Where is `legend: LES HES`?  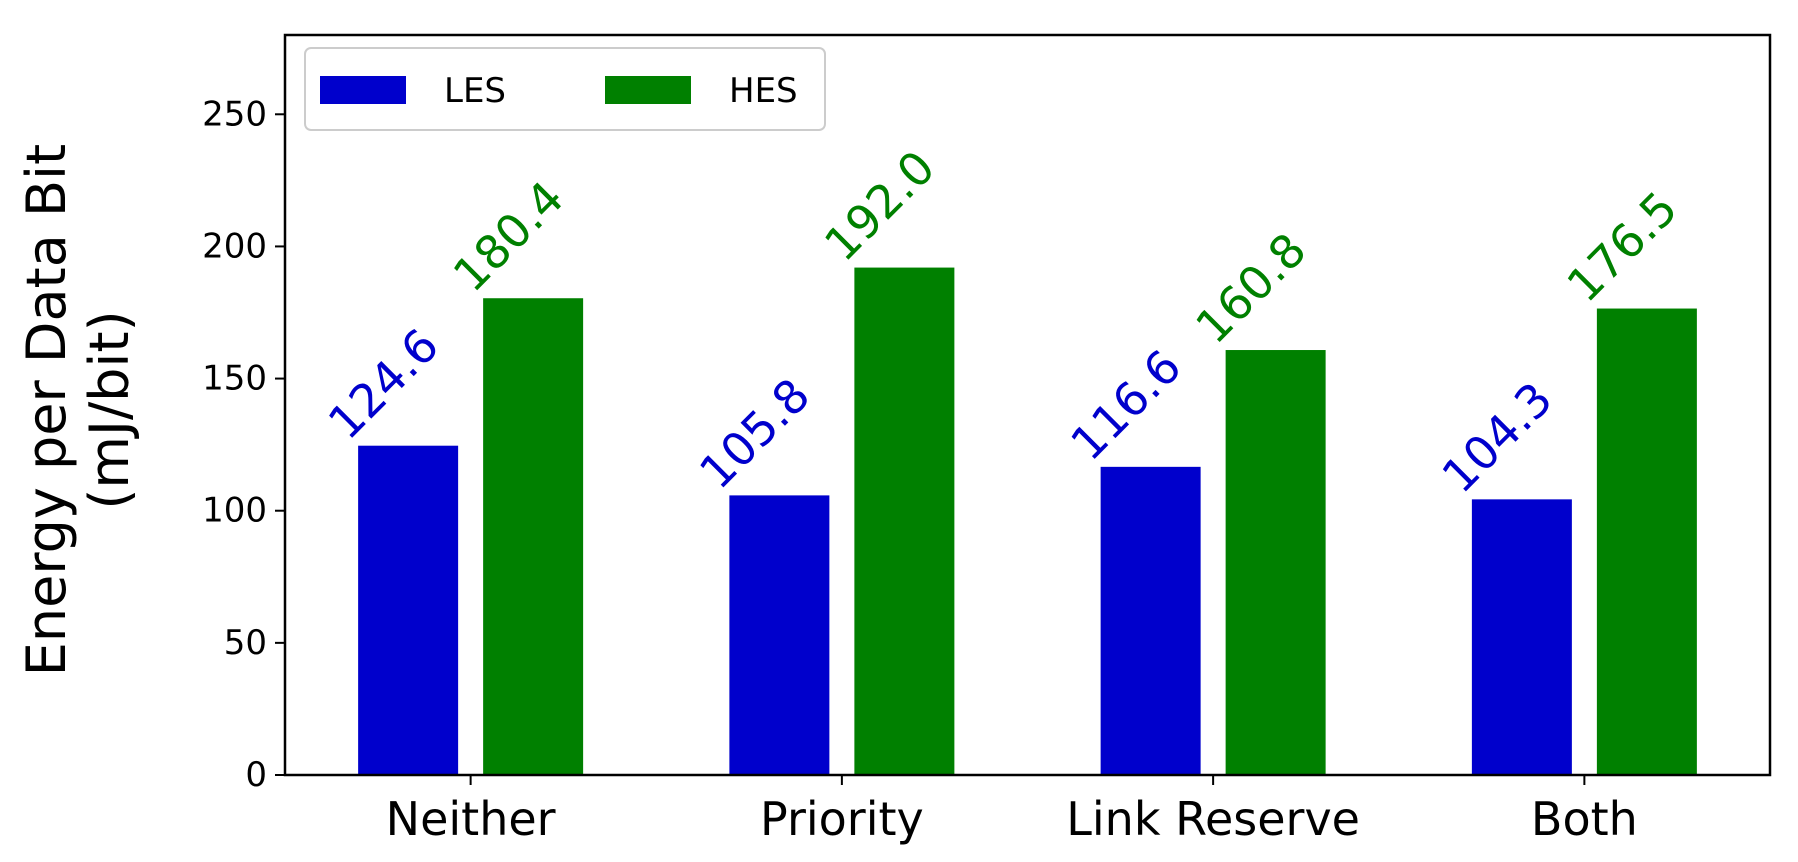 legend: LES HES is located at coordinates (565, 89).